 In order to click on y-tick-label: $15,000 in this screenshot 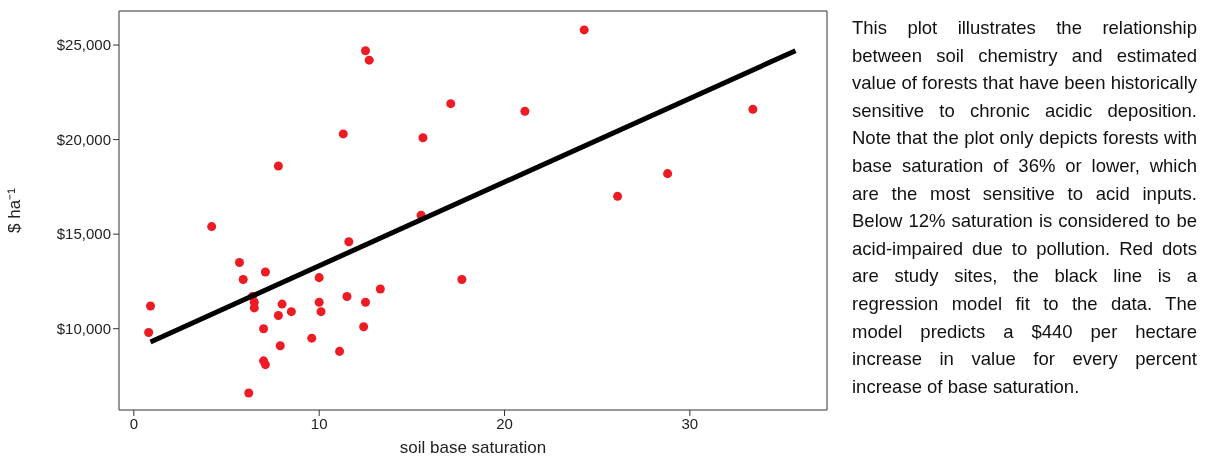, I will do `click(83, 234)`.